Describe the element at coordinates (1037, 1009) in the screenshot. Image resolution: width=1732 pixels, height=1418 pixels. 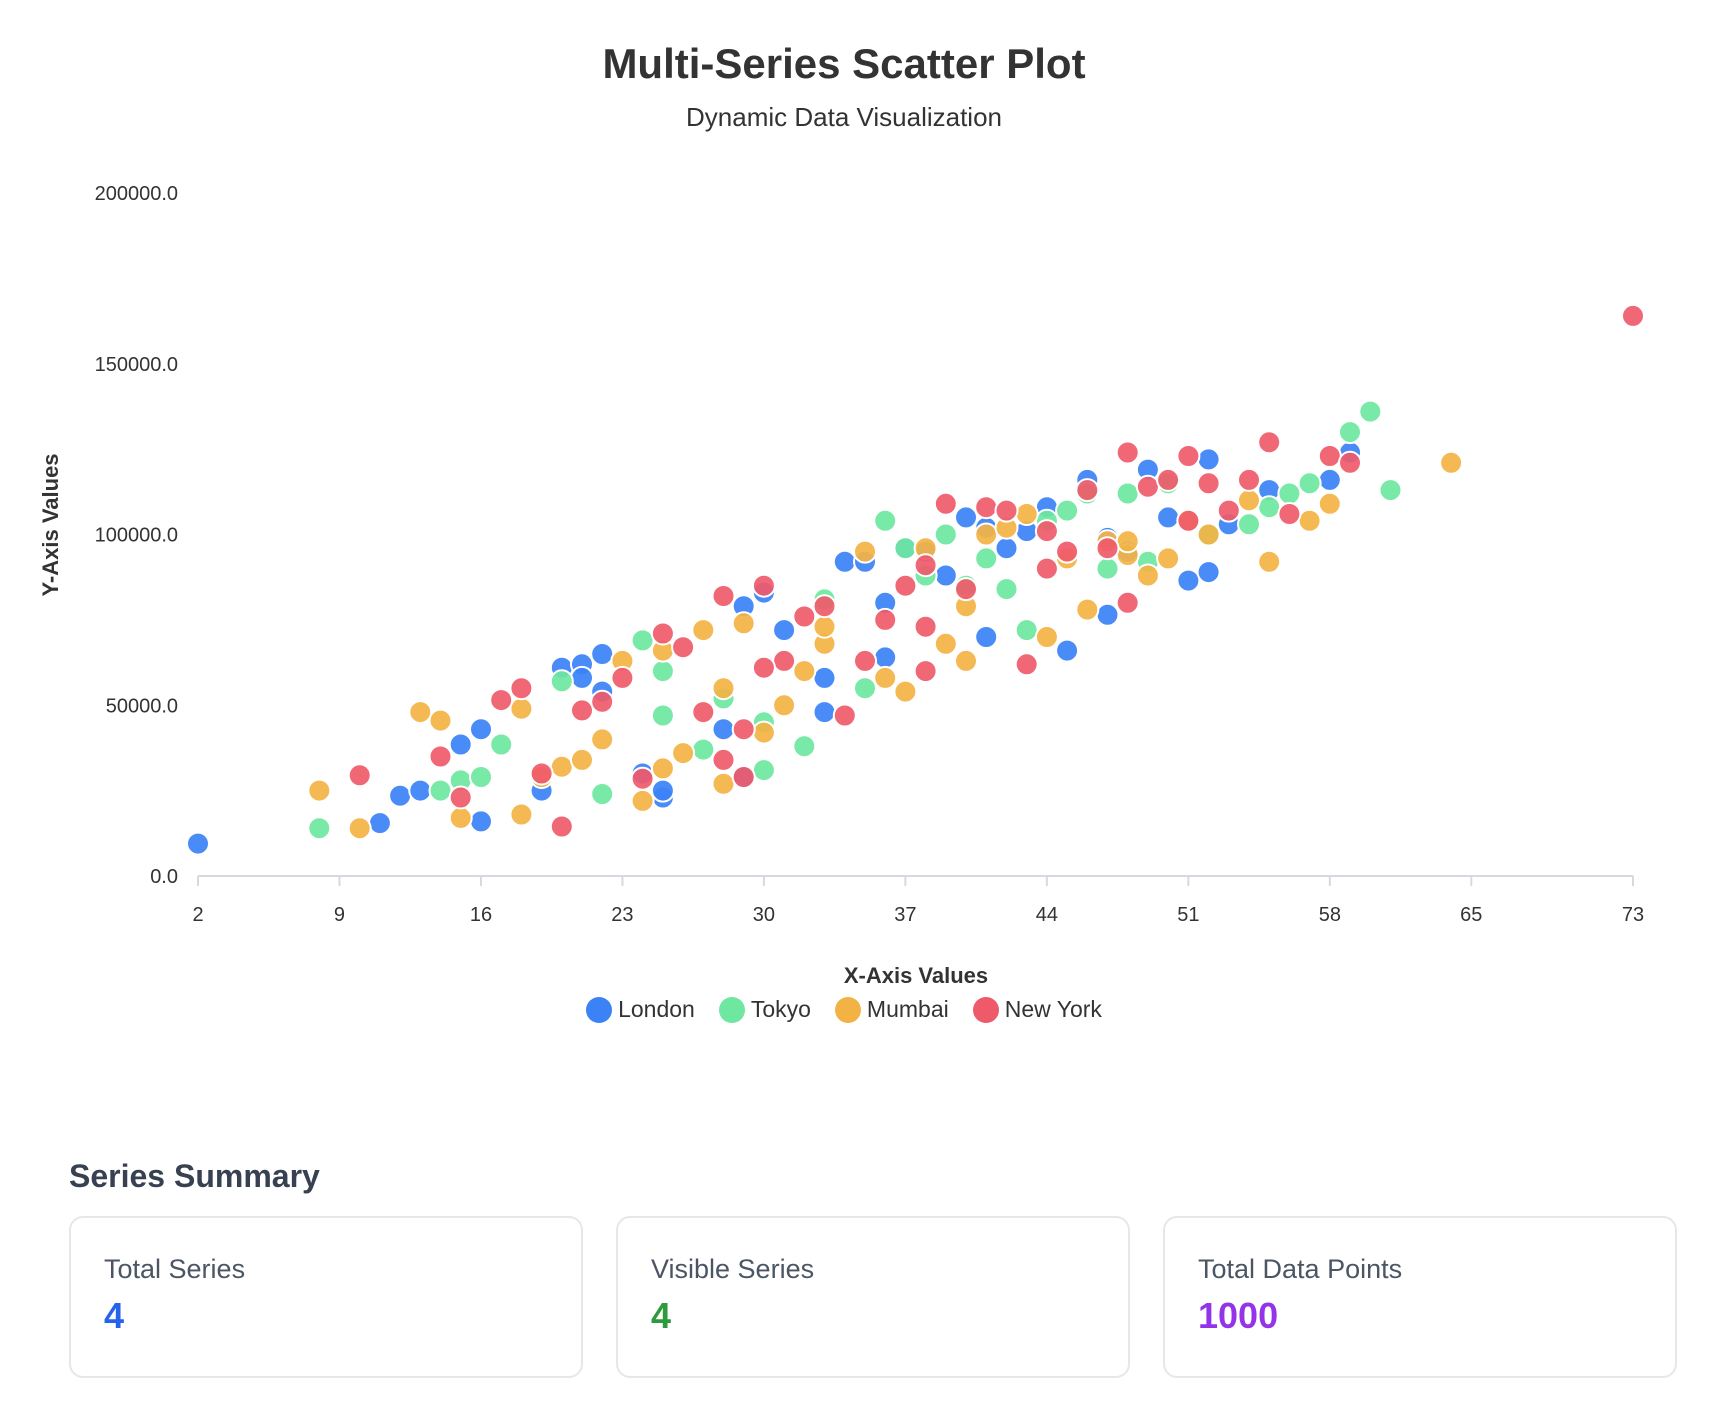
I see `legend-item-new-york: New York` at that location.